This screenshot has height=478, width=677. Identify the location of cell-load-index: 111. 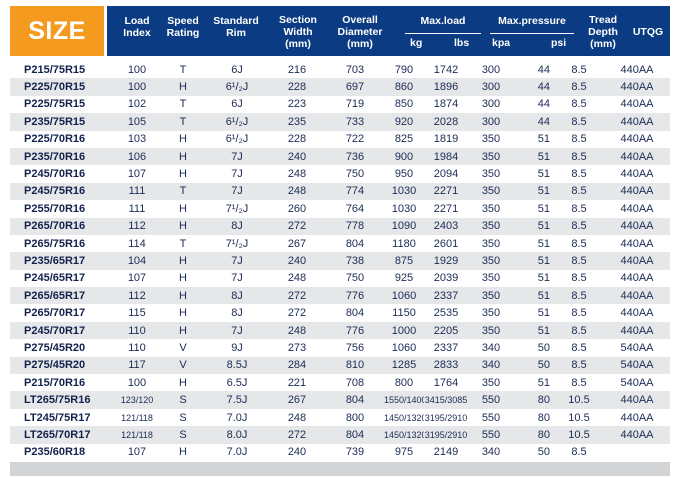
(137, 209).